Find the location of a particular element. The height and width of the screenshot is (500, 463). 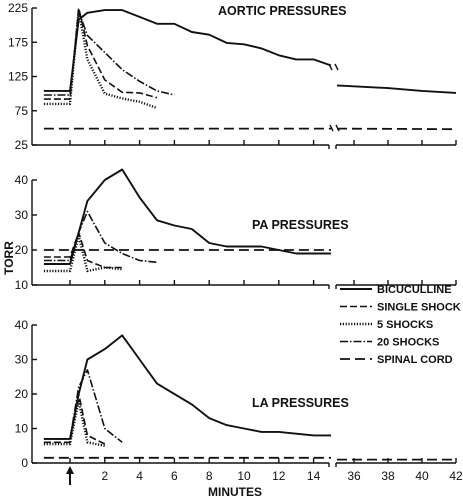

x-tick-label: 36 is located at coordinates (354, 476).